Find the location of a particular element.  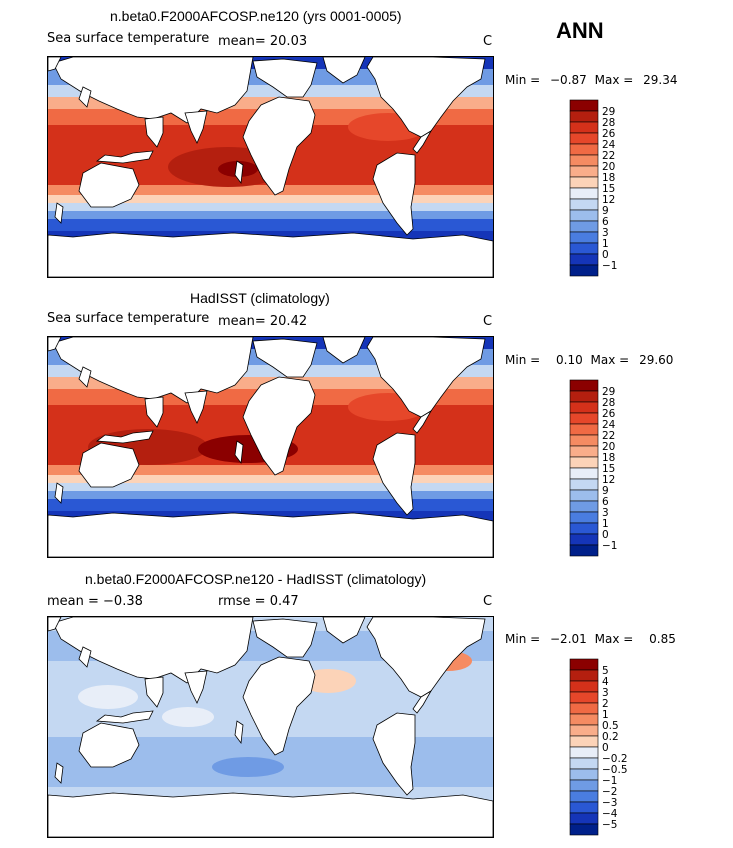

colorbar-tick-label: −3 is located at coordinates (609, 803).